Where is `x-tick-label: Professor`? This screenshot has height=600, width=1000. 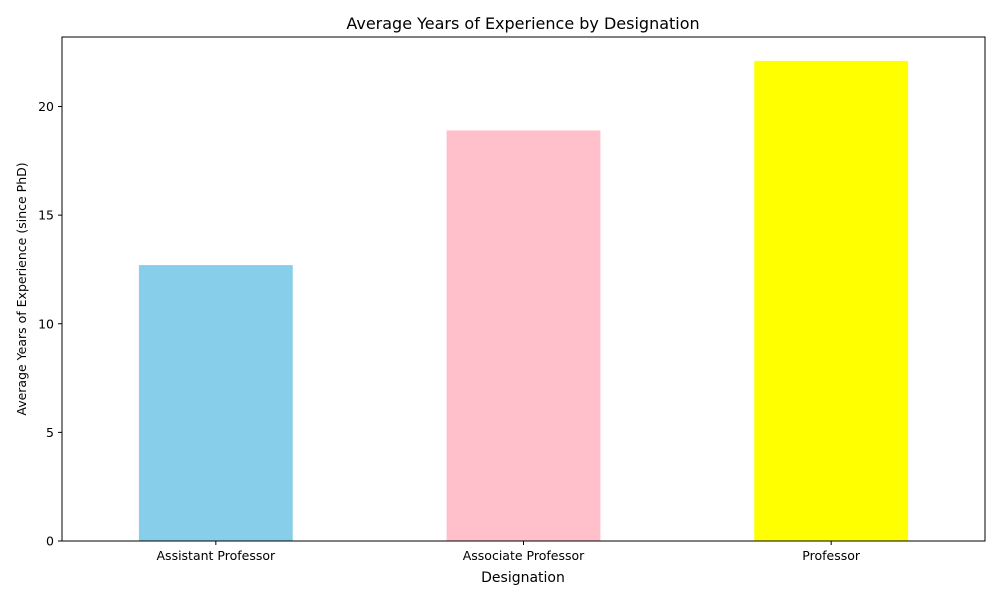 x-tick-label: Professor is located at coordinates (831, 555).